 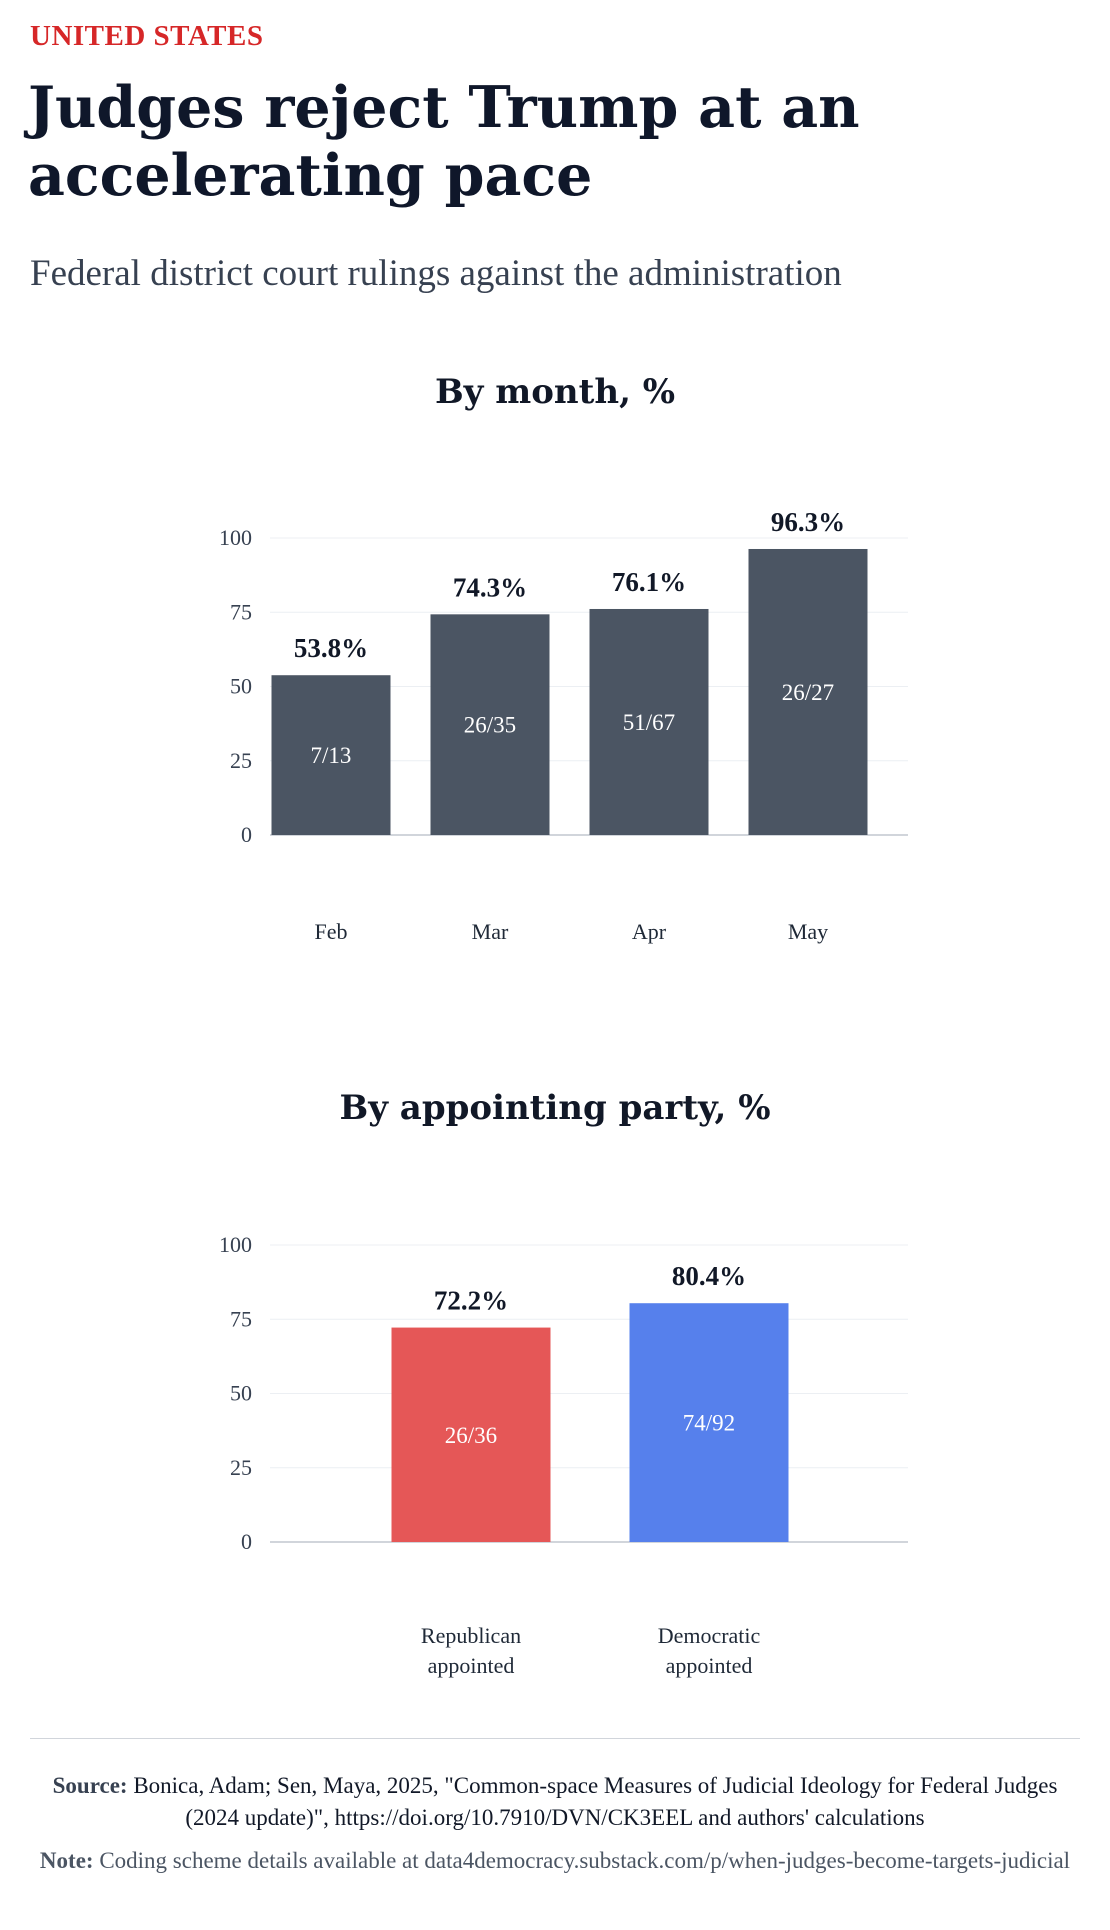 What do you see at coordinates (90, 1785) in the screenshot?
I see `source-label: Source:` at bounding box center [90, 1785].